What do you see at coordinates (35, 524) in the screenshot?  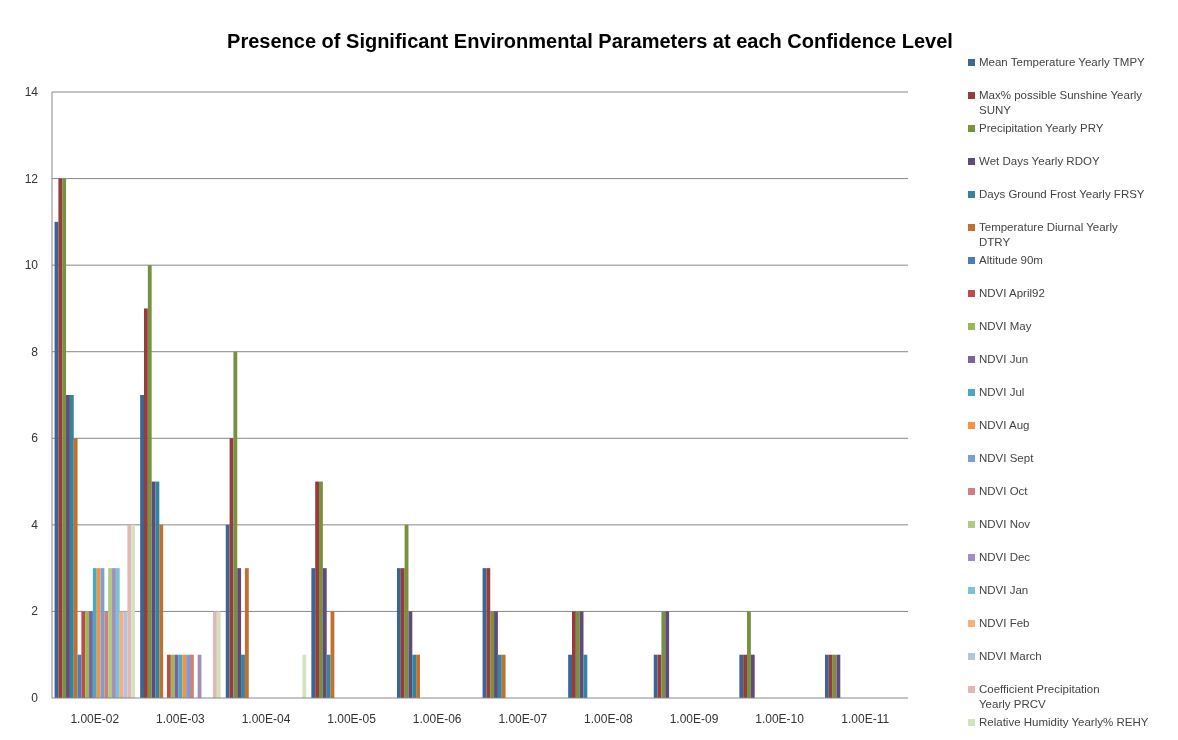 I see `y-tick-label: 4` at bounding box center [35, 524].